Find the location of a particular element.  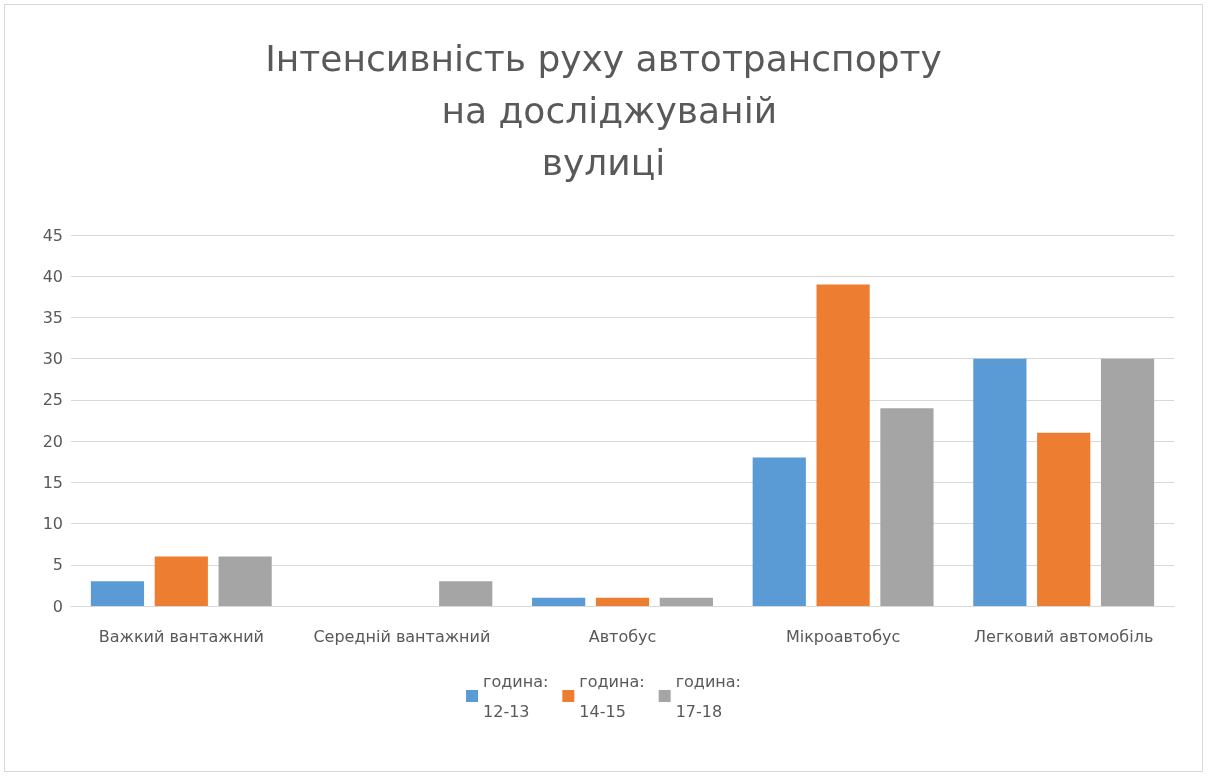

legend-label: година: 12-13 is located at coordinates (516, 696).